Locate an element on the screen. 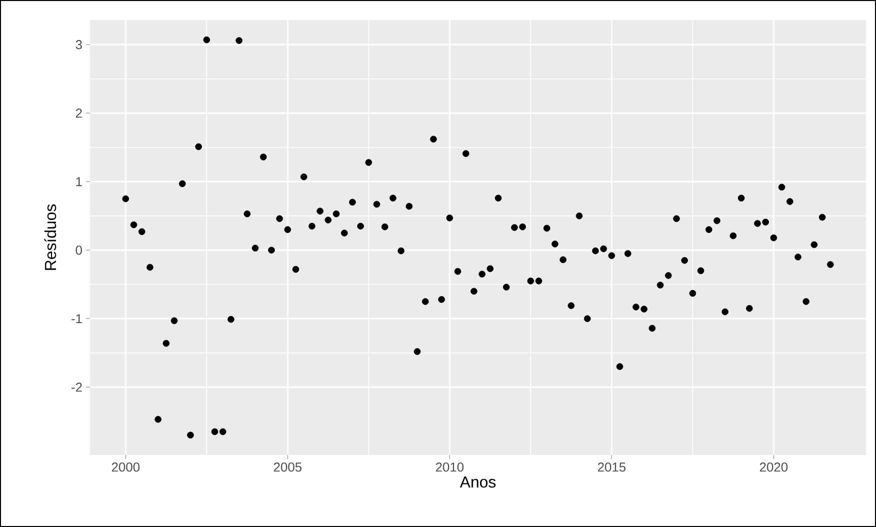 The width and height of the screenshot is (876, 527). x-axis-title: Anos is located at coordinates (478, 482).